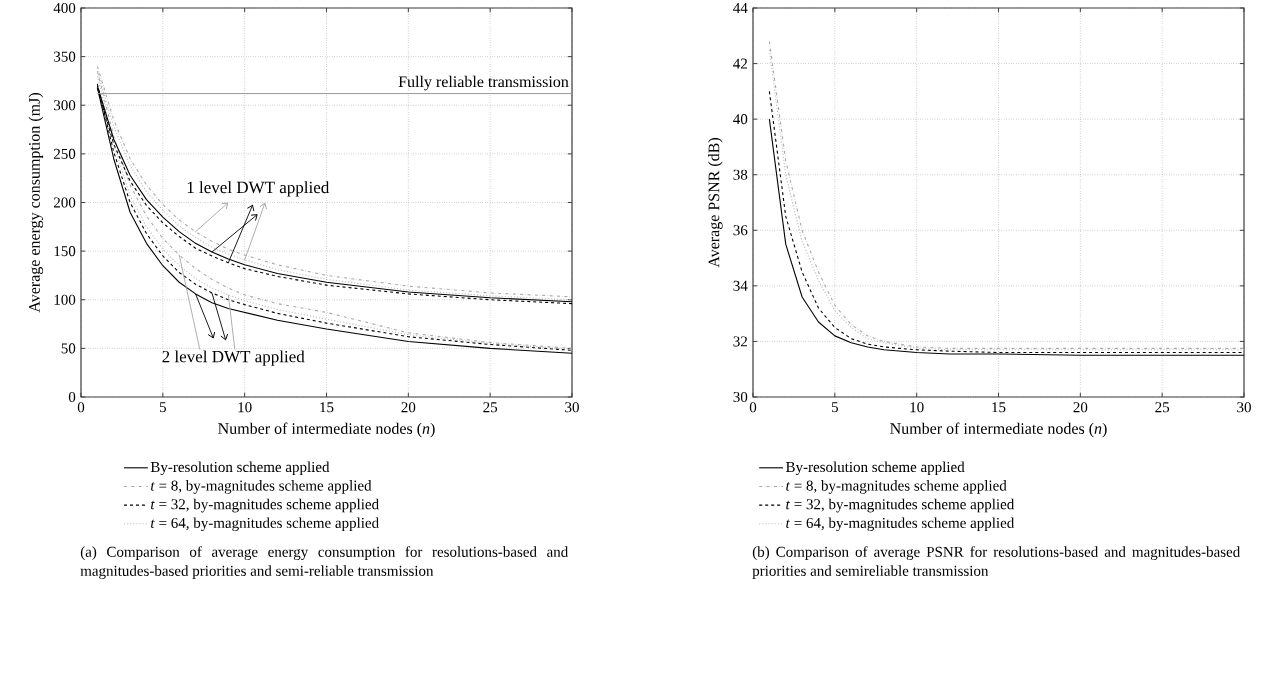  I want to click on y-tick-label: 250, so click(64, 153).